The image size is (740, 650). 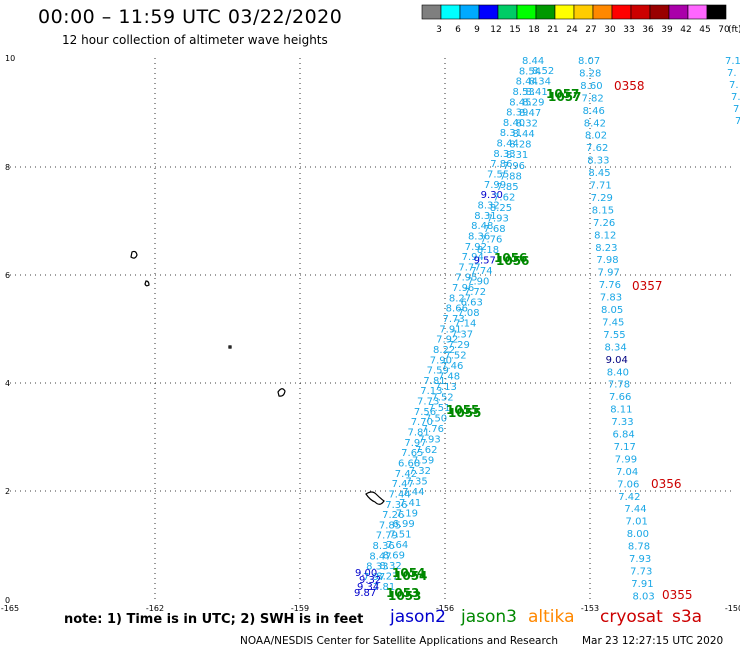 I want to click on track-swh-label: 7.29, so click(x=459, y=345).